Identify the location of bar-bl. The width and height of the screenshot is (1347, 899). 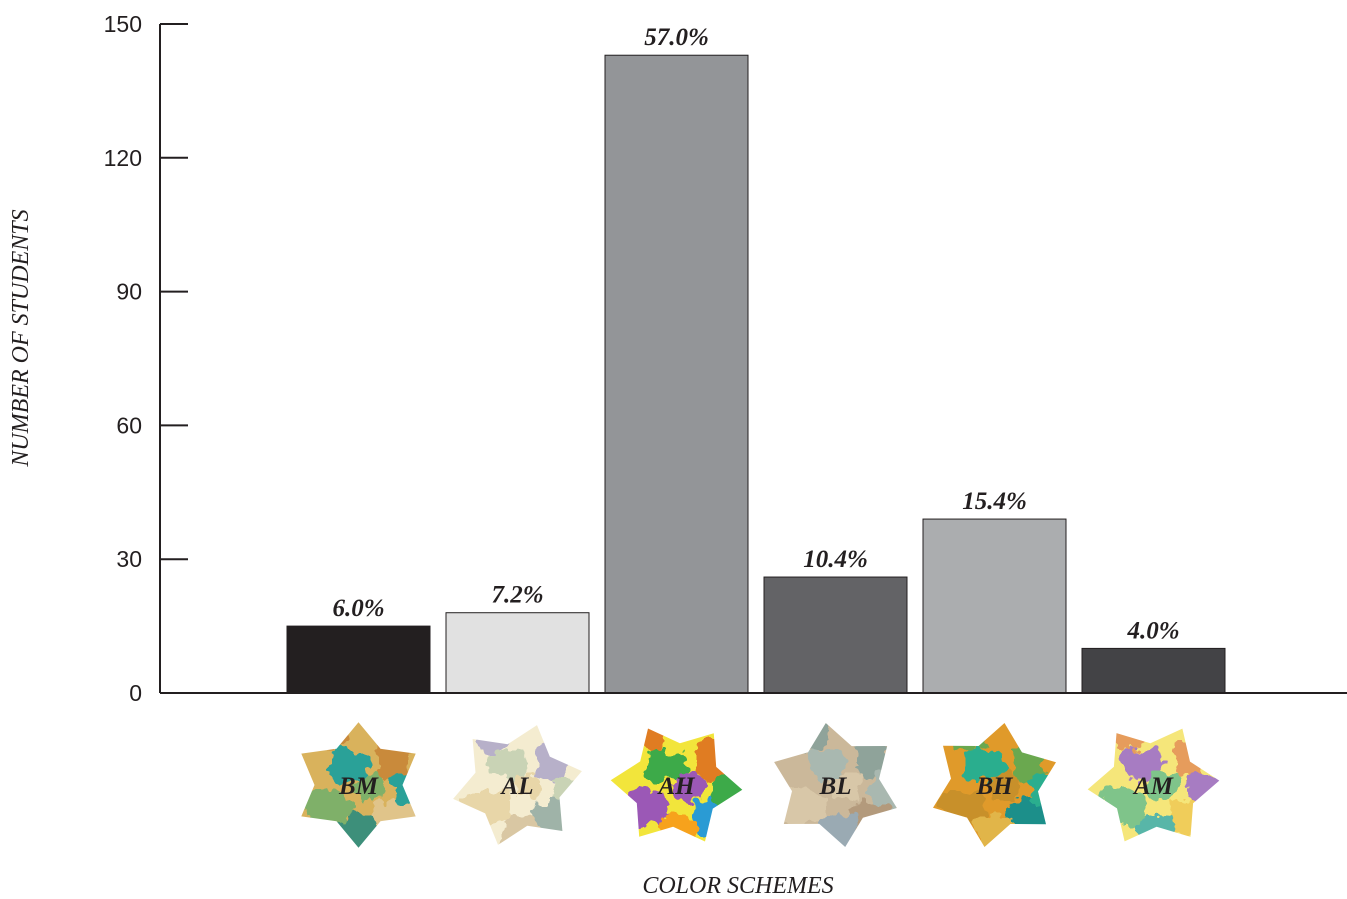
(835, 635).